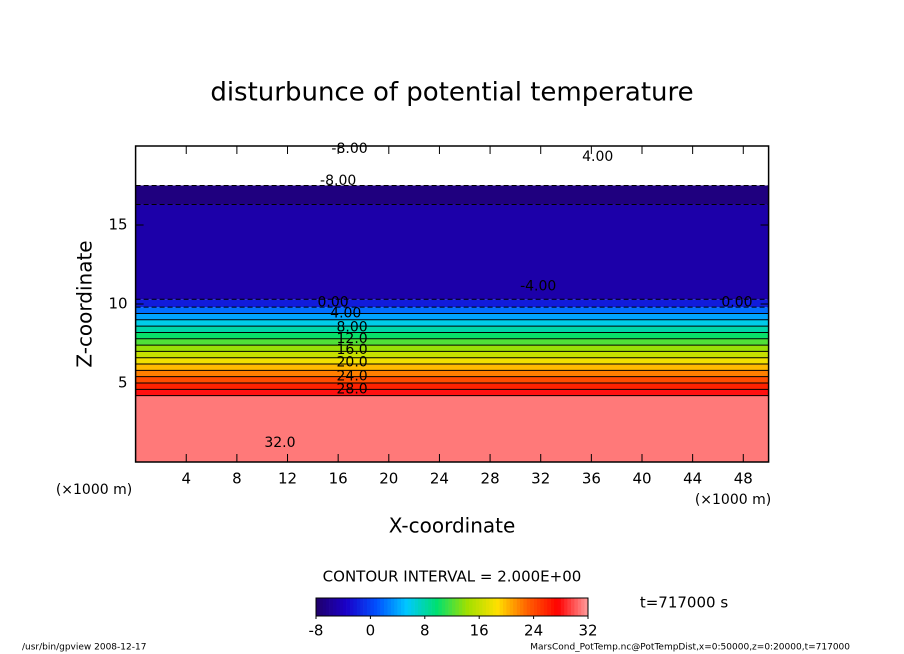 The image size is (904, 654). I want to click on colorbar-tick-label: 24, so click(533, 631).